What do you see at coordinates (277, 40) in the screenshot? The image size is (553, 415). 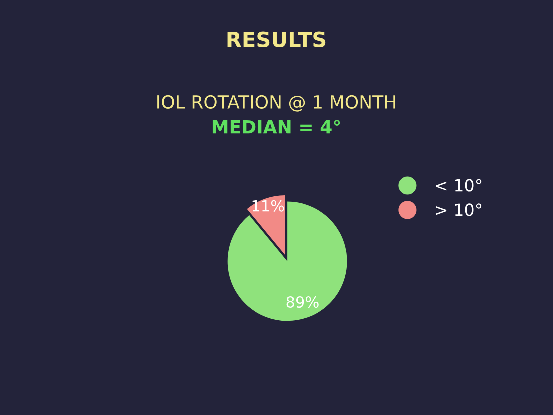 I see `chart-title: RESULTS` at bounding box center [277, 40].